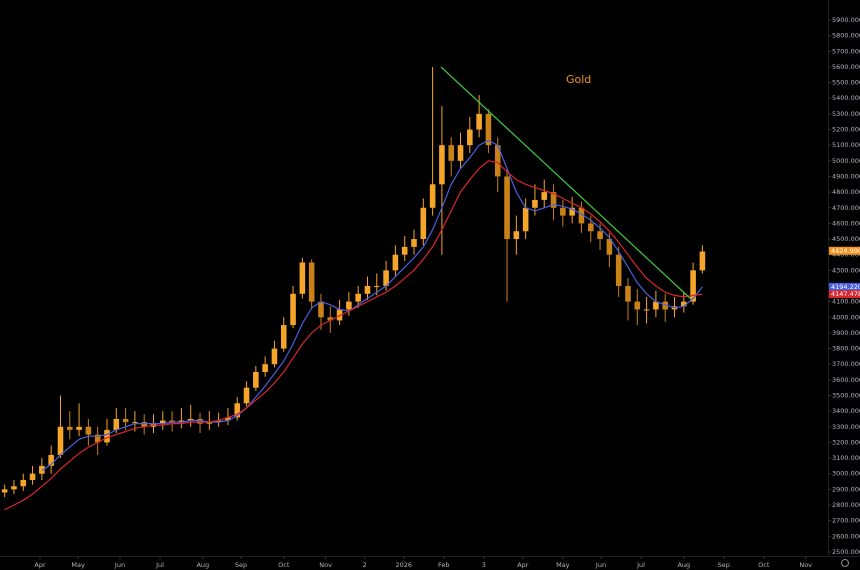  Describe the element at coordinates (846, 98) in the screenshot. I see `y-tick-label: 5400.0000` at that location.